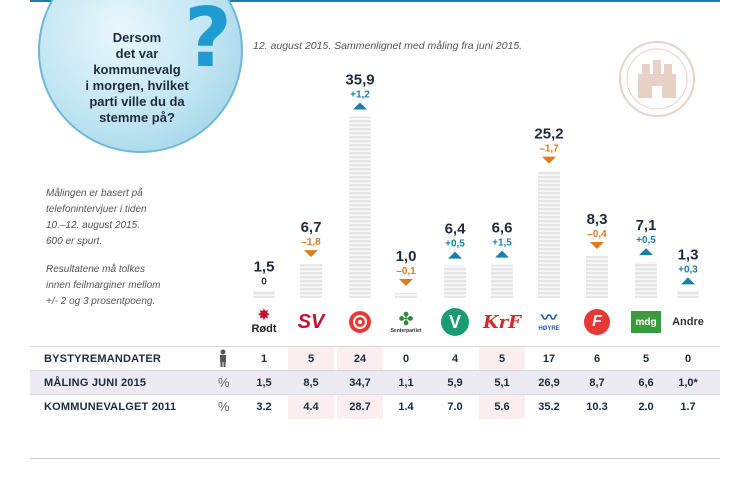  What do you see at coordinates (688, 322) in the screenshot?
I see `andre-logo: Andre` at bounding box center [688, 322].